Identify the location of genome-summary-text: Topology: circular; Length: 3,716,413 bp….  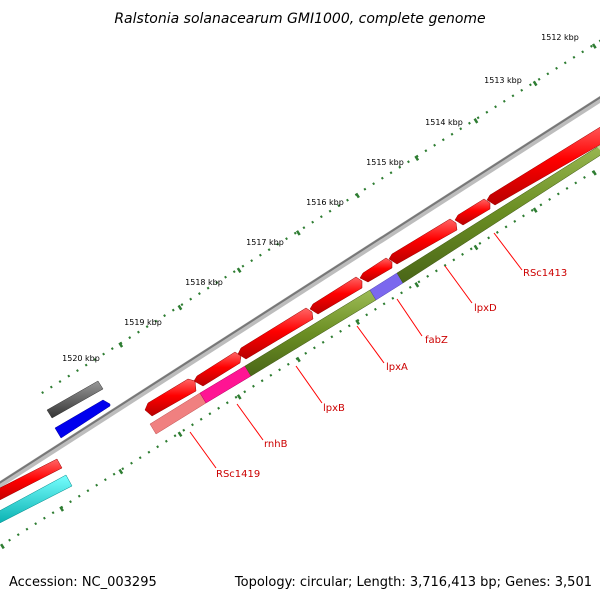
(413, 582).